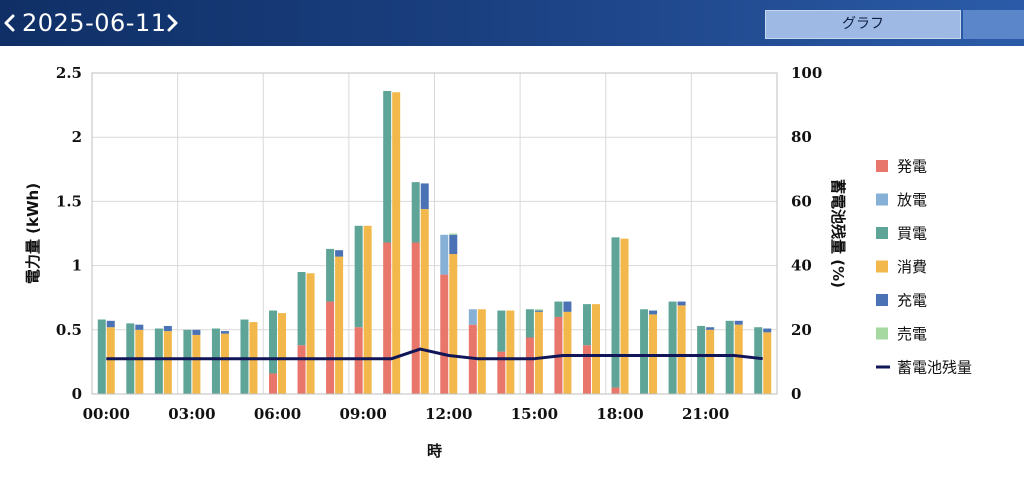 This screenshot has width=1024, height=481. I want to click on battery-line-layer, so click(434, 354).